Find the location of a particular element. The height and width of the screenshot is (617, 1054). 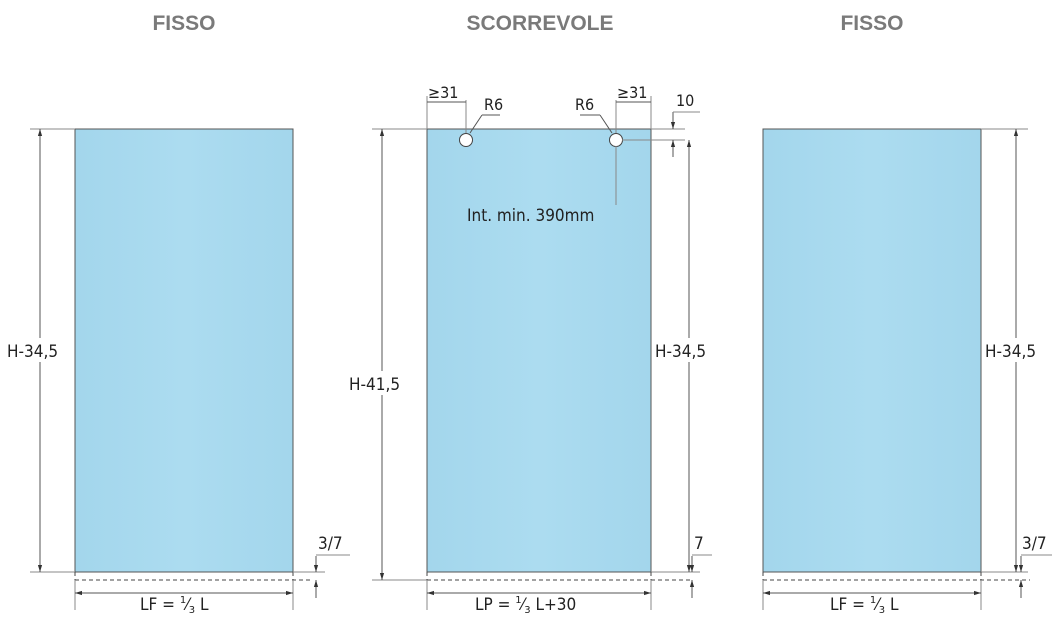

top-offset-label: 10 is located at coordinates (685, 100).